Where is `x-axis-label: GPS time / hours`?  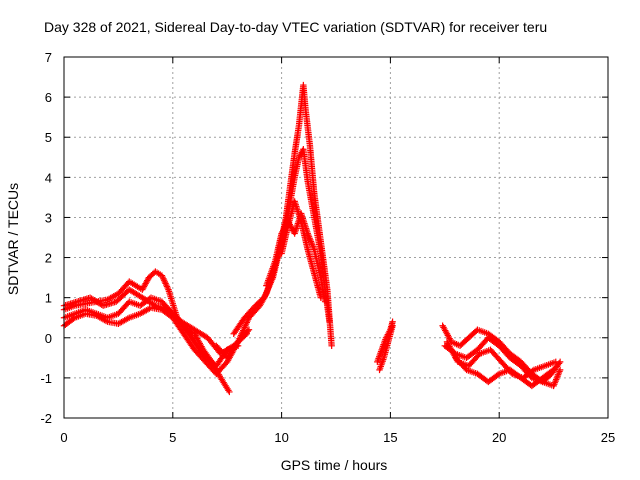
x-axis-label: GPS time / hours is located at coordinates (334, 465).